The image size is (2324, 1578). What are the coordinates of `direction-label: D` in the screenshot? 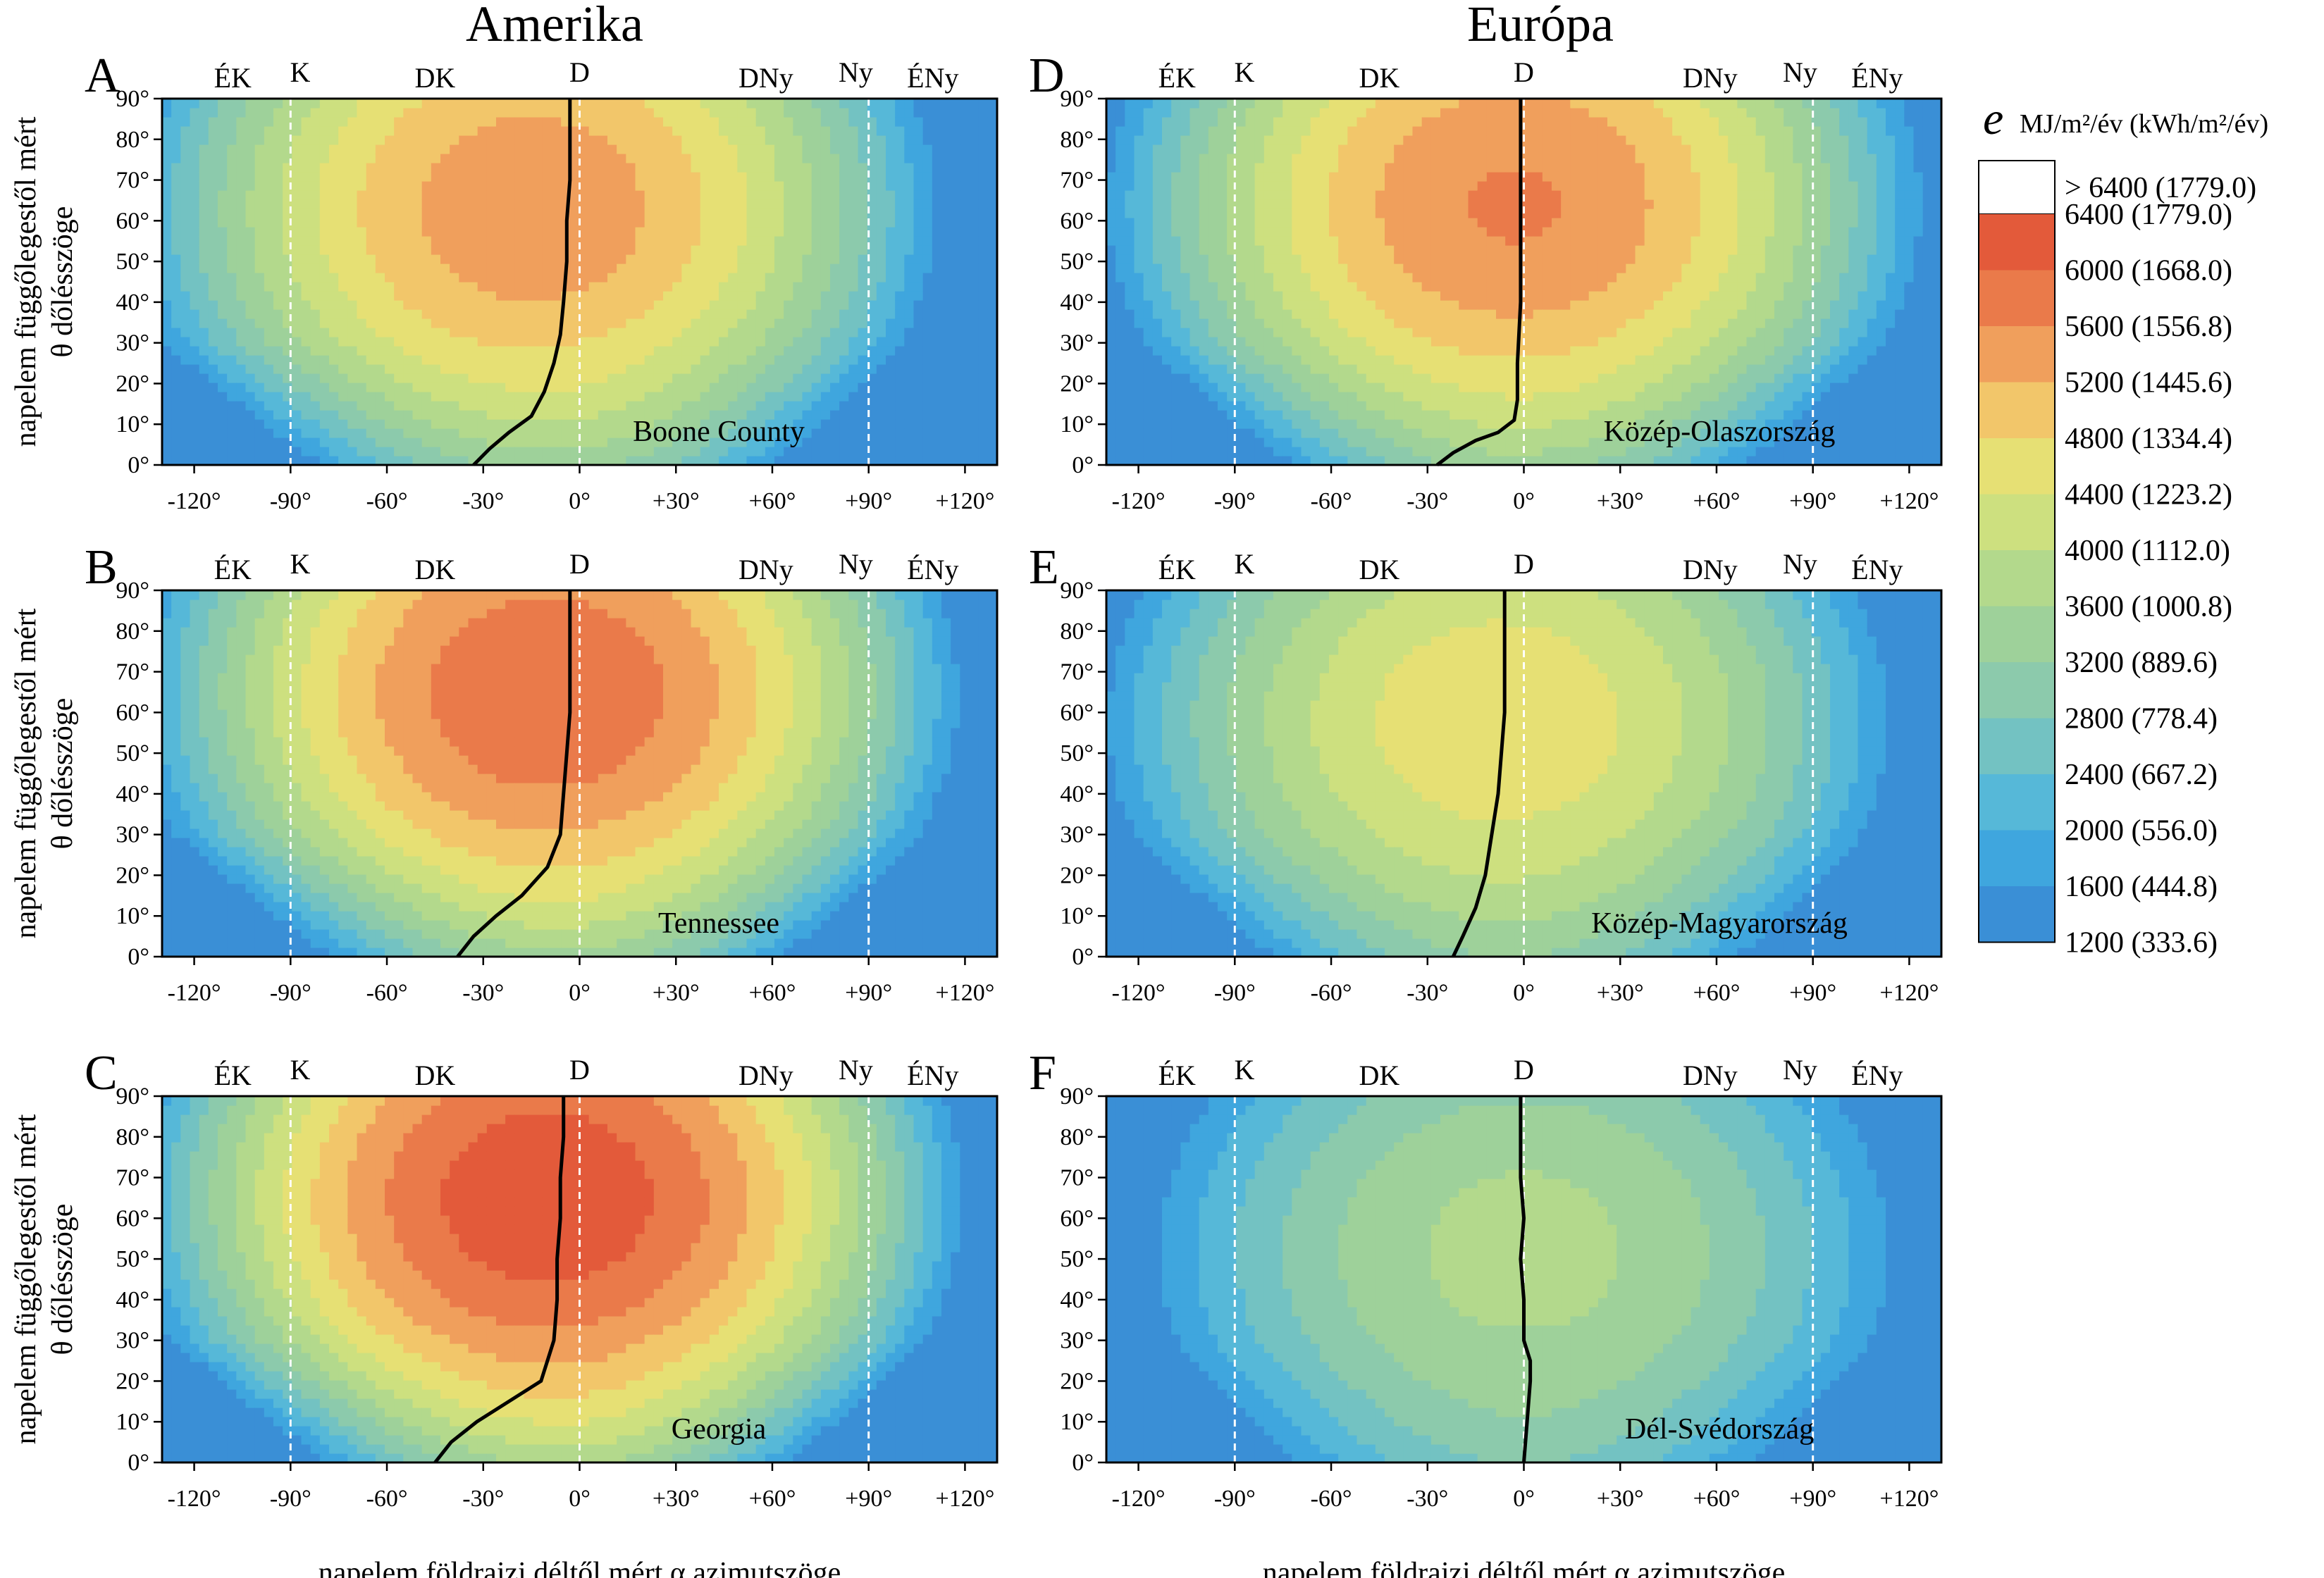 It's located at (579, 72).